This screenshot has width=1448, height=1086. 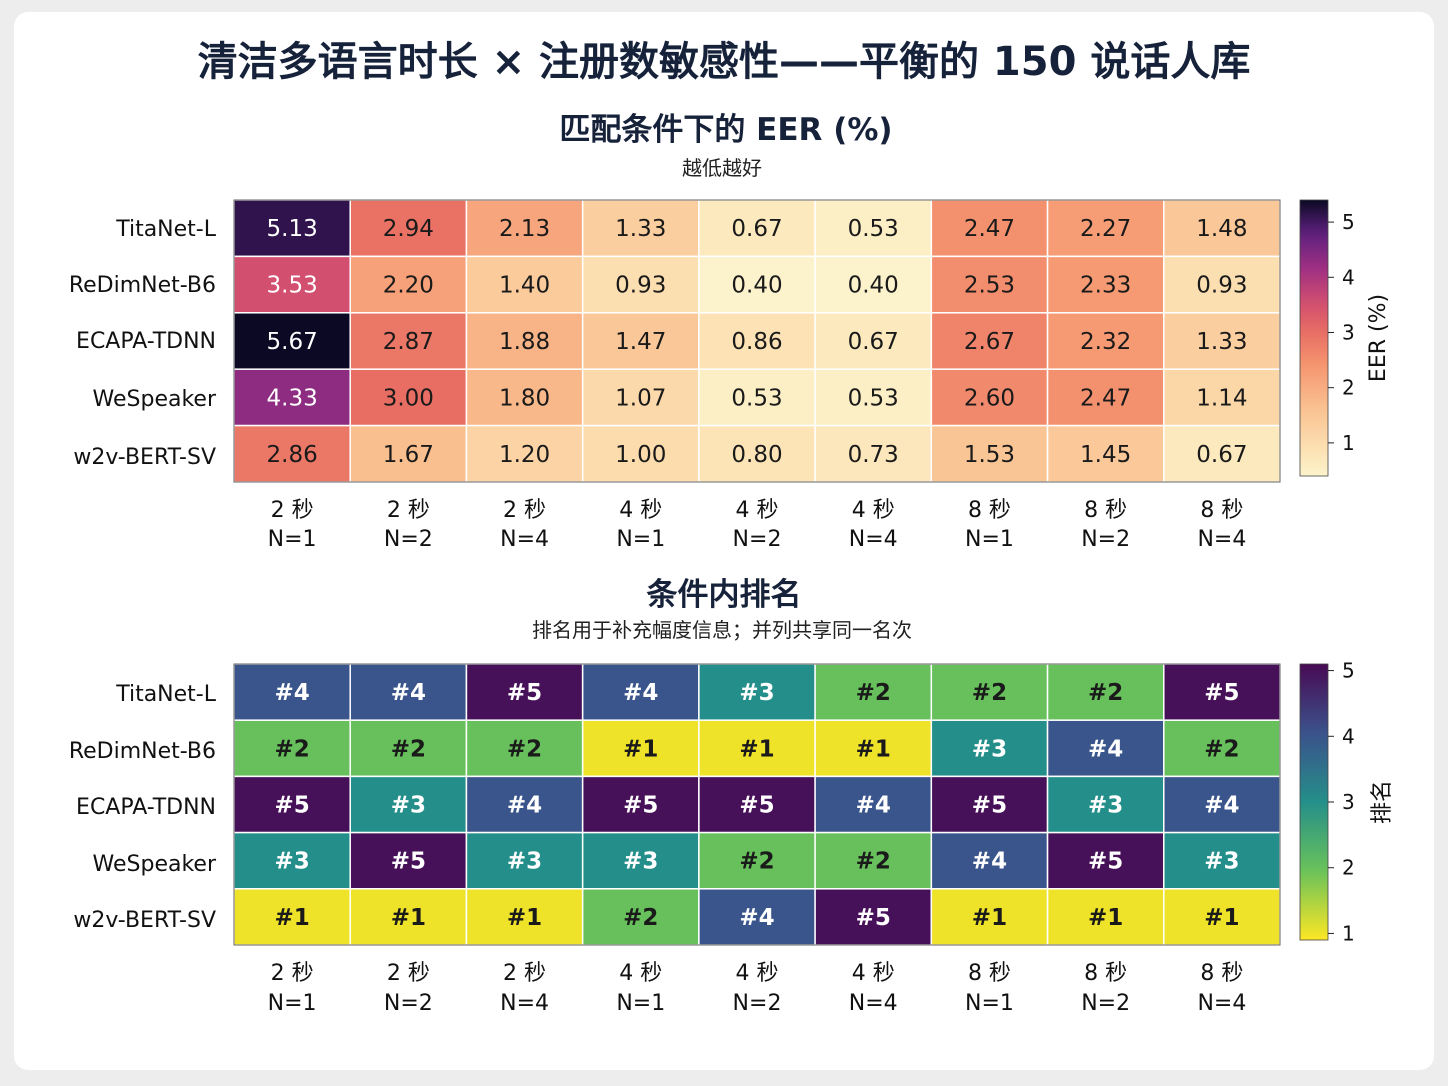 I want to click on cell-value-label: 2.87, so click(x=408, y=342).